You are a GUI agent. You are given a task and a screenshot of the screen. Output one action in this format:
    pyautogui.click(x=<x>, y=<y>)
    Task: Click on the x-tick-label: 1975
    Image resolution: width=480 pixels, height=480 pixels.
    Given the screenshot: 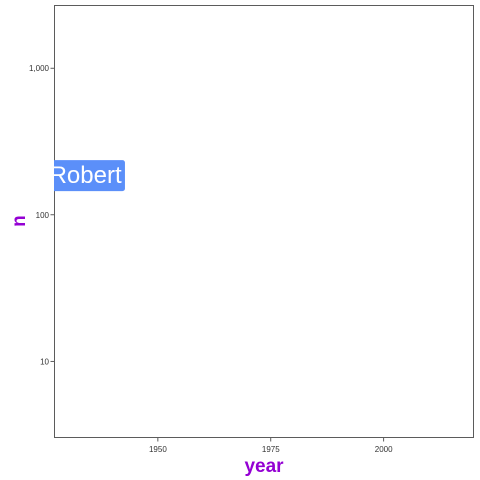 What is the action you would take?
    pyautogui.click(x=271, y=449)
    